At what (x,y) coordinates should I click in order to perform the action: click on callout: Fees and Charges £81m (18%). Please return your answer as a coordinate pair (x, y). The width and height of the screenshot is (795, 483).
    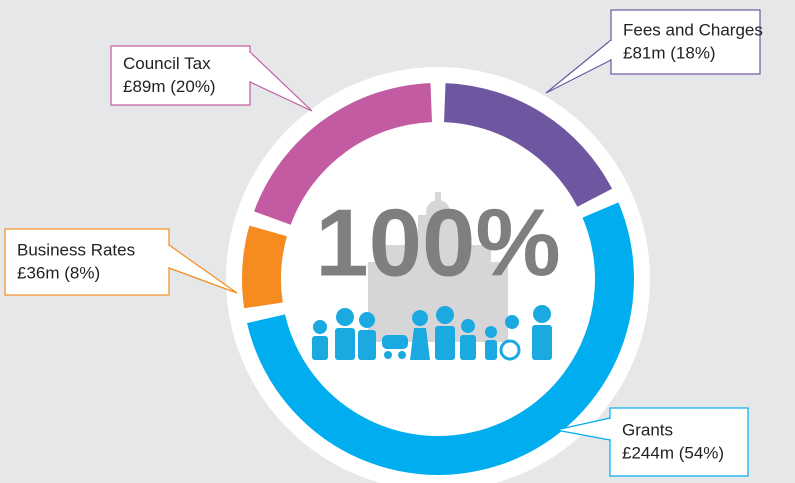
    Looking at the image, I should click on (654, 51).